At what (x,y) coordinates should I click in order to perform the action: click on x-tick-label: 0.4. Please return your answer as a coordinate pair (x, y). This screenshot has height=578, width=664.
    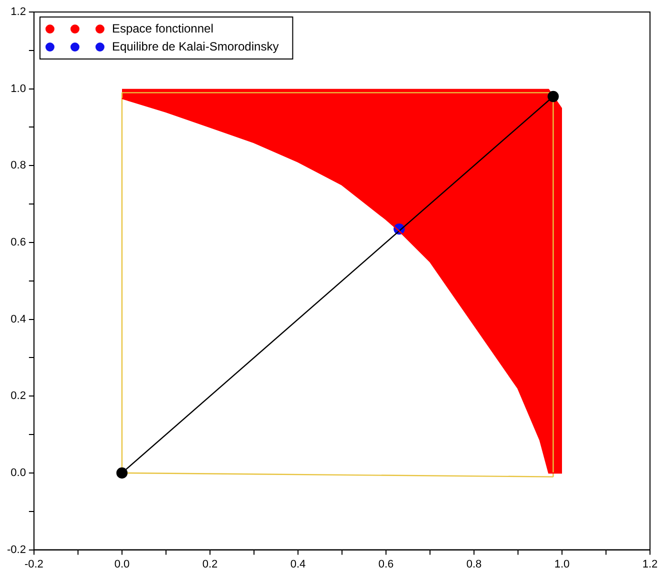
    Looking at the image, I should click on (298, 564).